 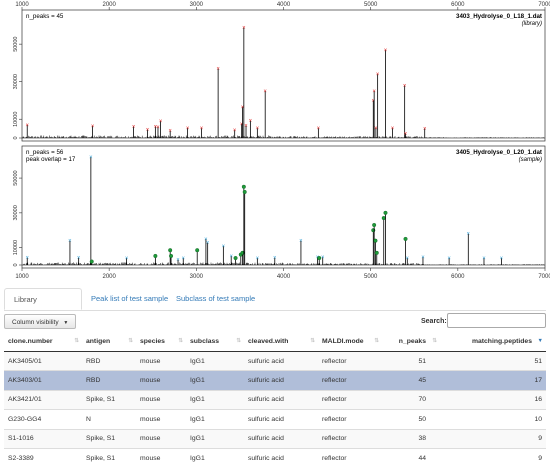 I want to click on column-header-cleaved-with: cleaved.with⇅, so click(x=281, y=342).